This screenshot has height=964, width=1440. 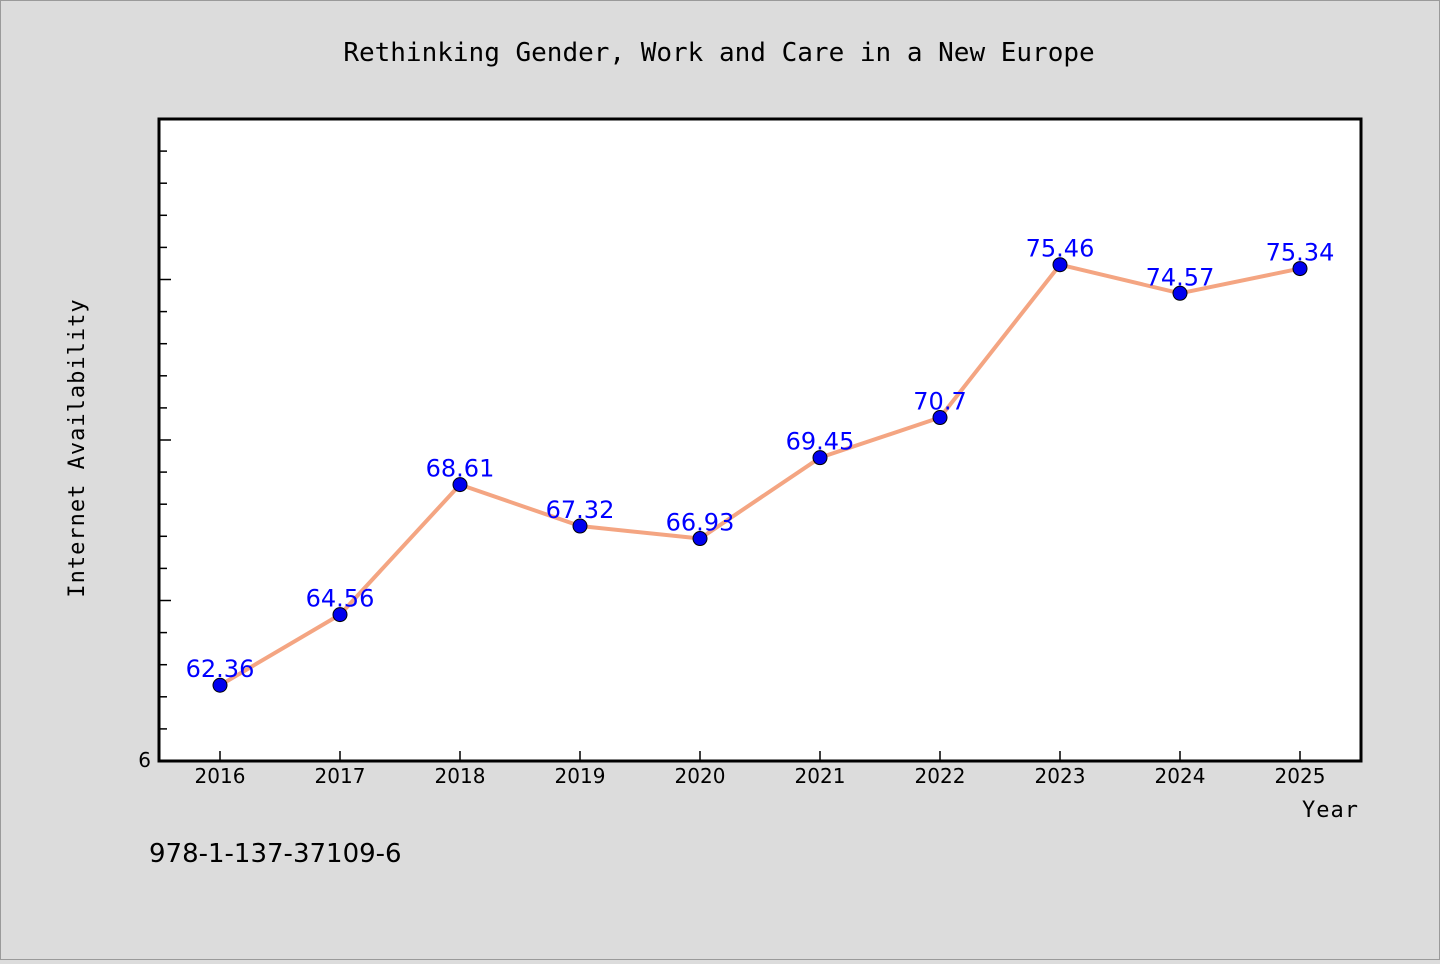 I want to click on x-tick-label: 2020, so click(x=700, y=776).